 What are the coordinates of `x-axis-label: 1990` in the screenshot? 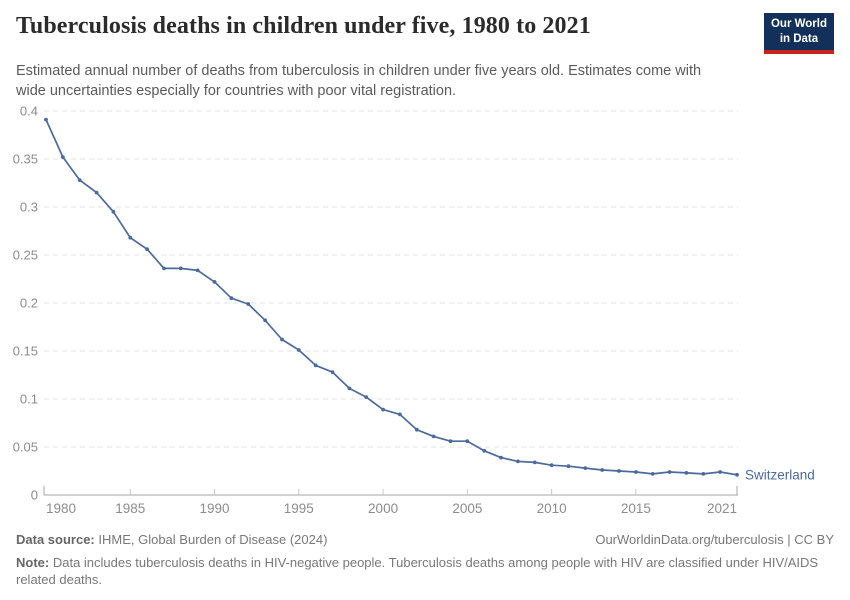 It's located at (215, 508).